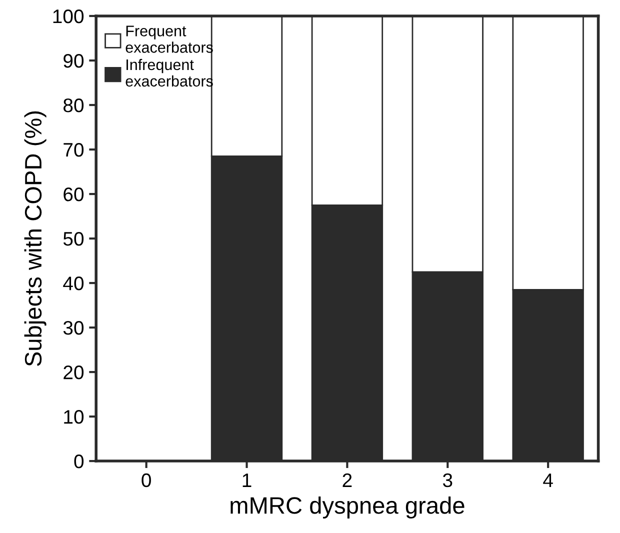 This screenshot has height=533, width=620. Describe the element at coordinates (146, 480) in the screenshot. I see `x-tick-label: 0` at that location.